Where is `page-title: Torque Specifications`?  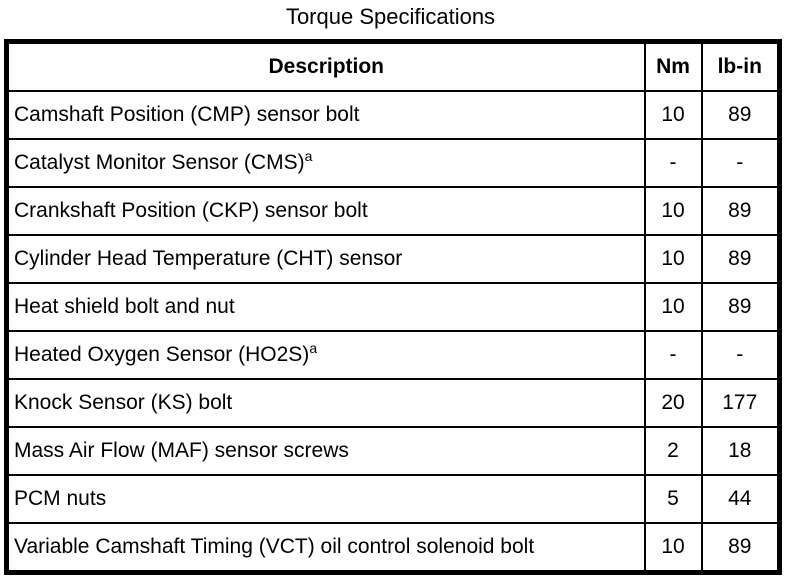
page-title: Torque Specifications is located at coordinates (390, 16).